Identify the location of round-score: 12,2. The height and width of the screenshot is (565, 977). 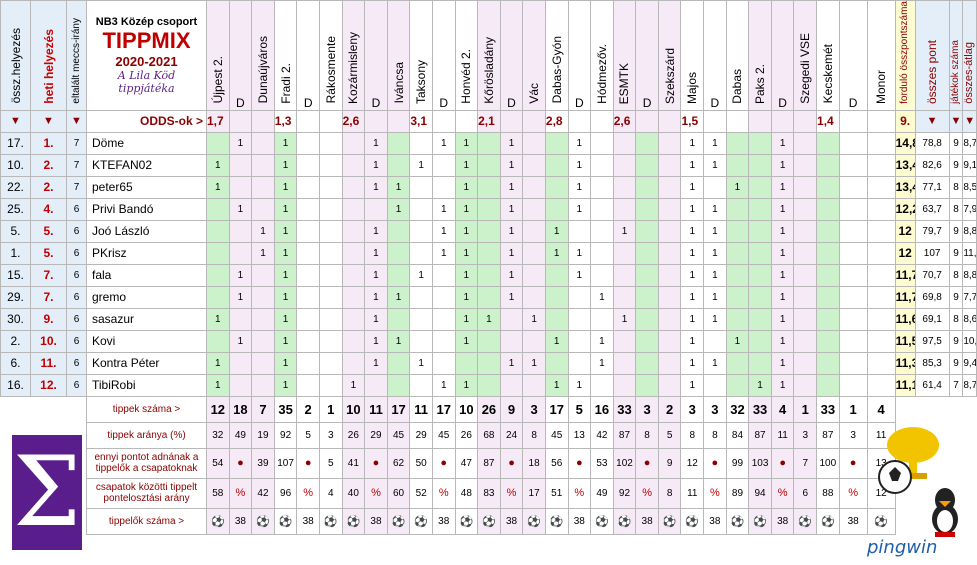
(905, 209).